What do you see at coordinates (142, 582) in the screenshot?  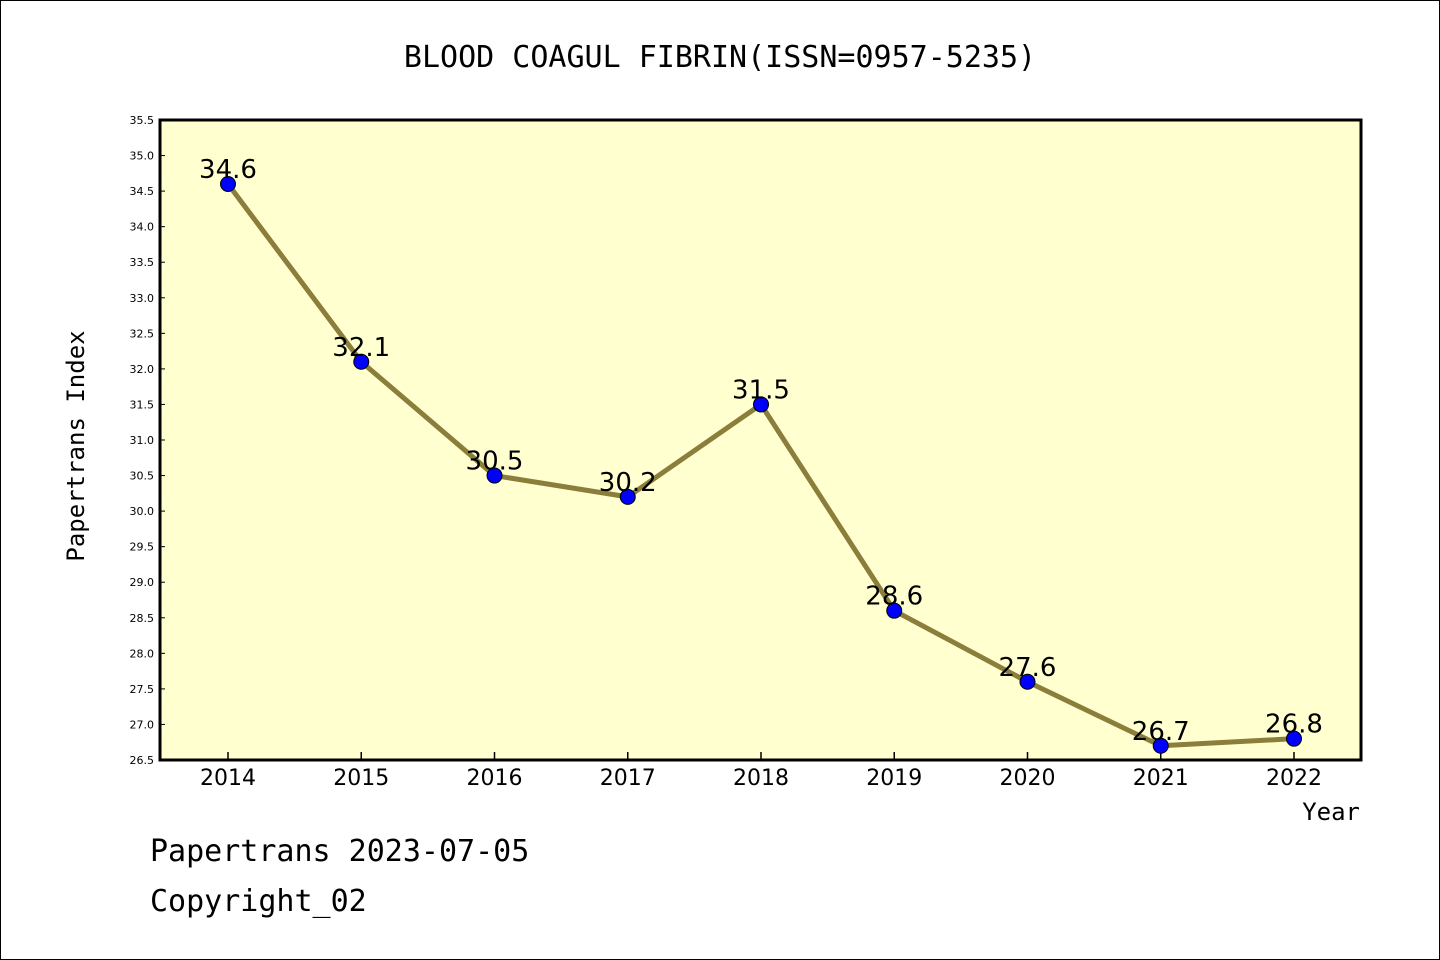 I see `y-tick-label: 29.0` at bounding box center [142, 582].